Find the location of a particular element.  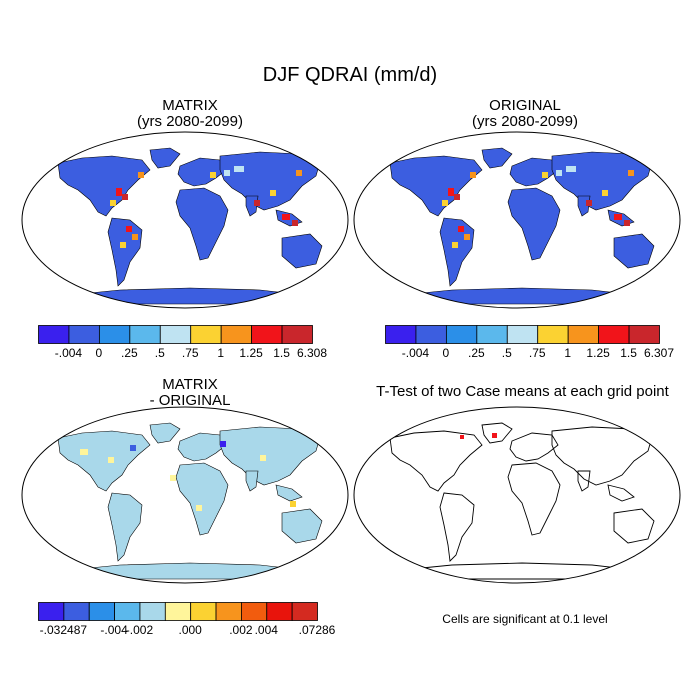

colorbar-difference-tick-label: .000 is located at coordinates (190, 630).